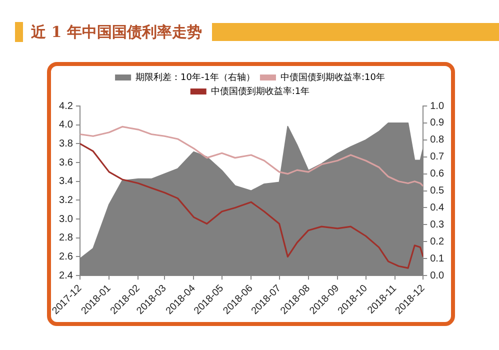  What do you see at coordinates (437, 224) in the screenshot?
I see `y2-tick-label: 0.3` at bounding box center [437, 224].